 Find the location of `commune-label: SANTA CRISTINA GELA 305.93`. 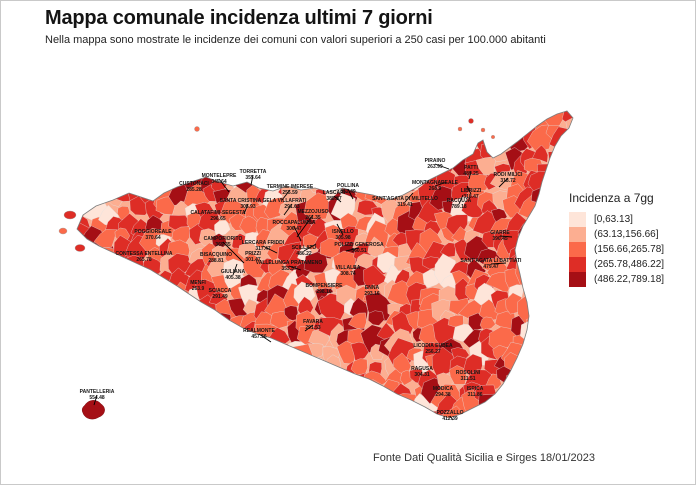

commune-label: SANTA CRISTINA GELA 305.93 is located at coordinates (248, 204).